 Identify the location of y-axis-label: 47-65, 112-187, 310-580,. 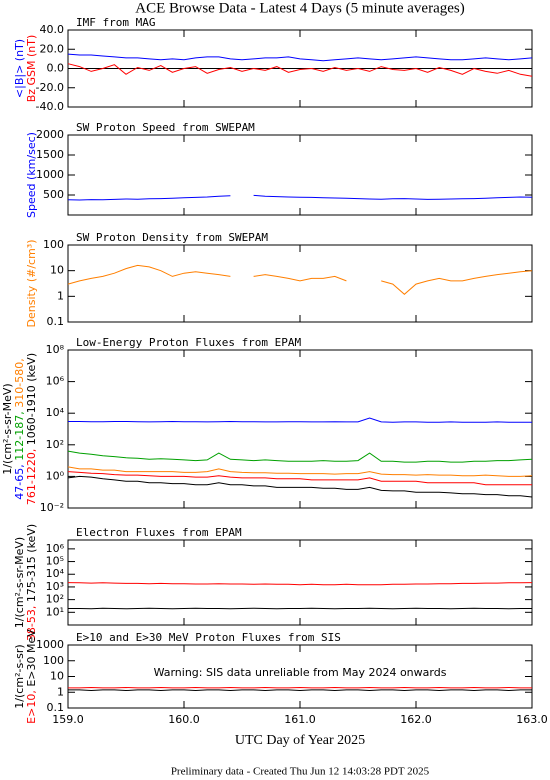
(19, 428).